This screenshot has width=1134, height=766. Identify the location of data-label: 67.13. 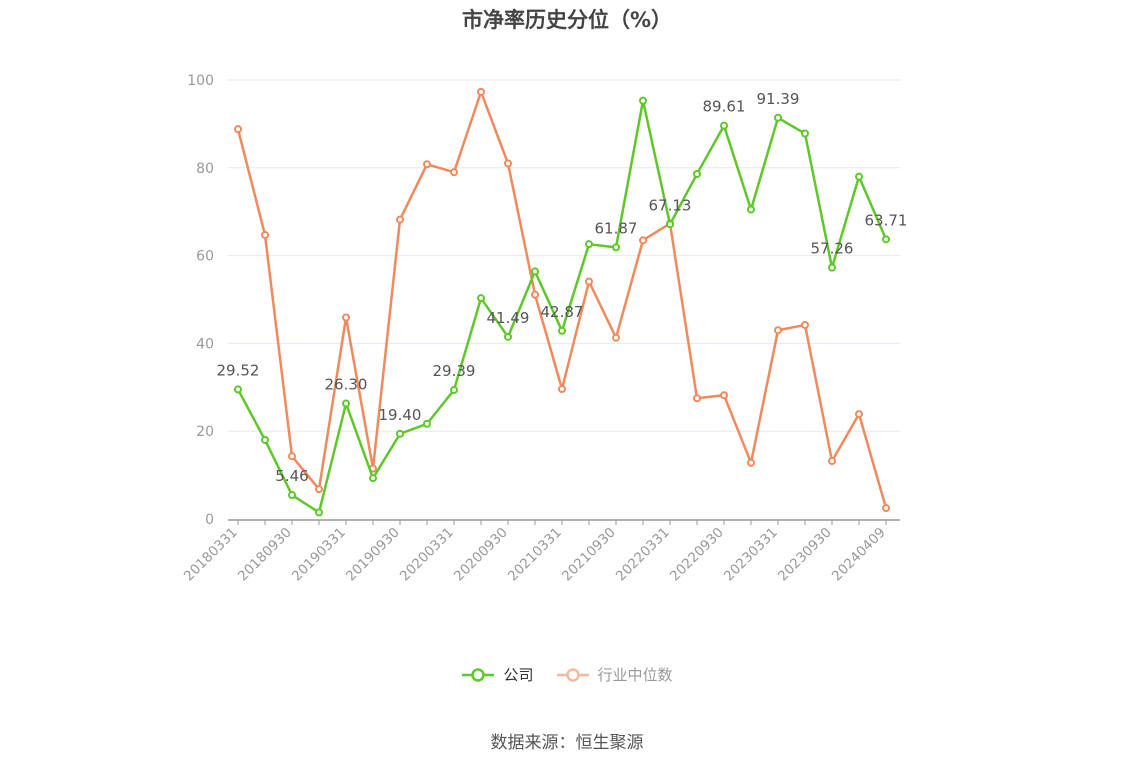
(670, 205).